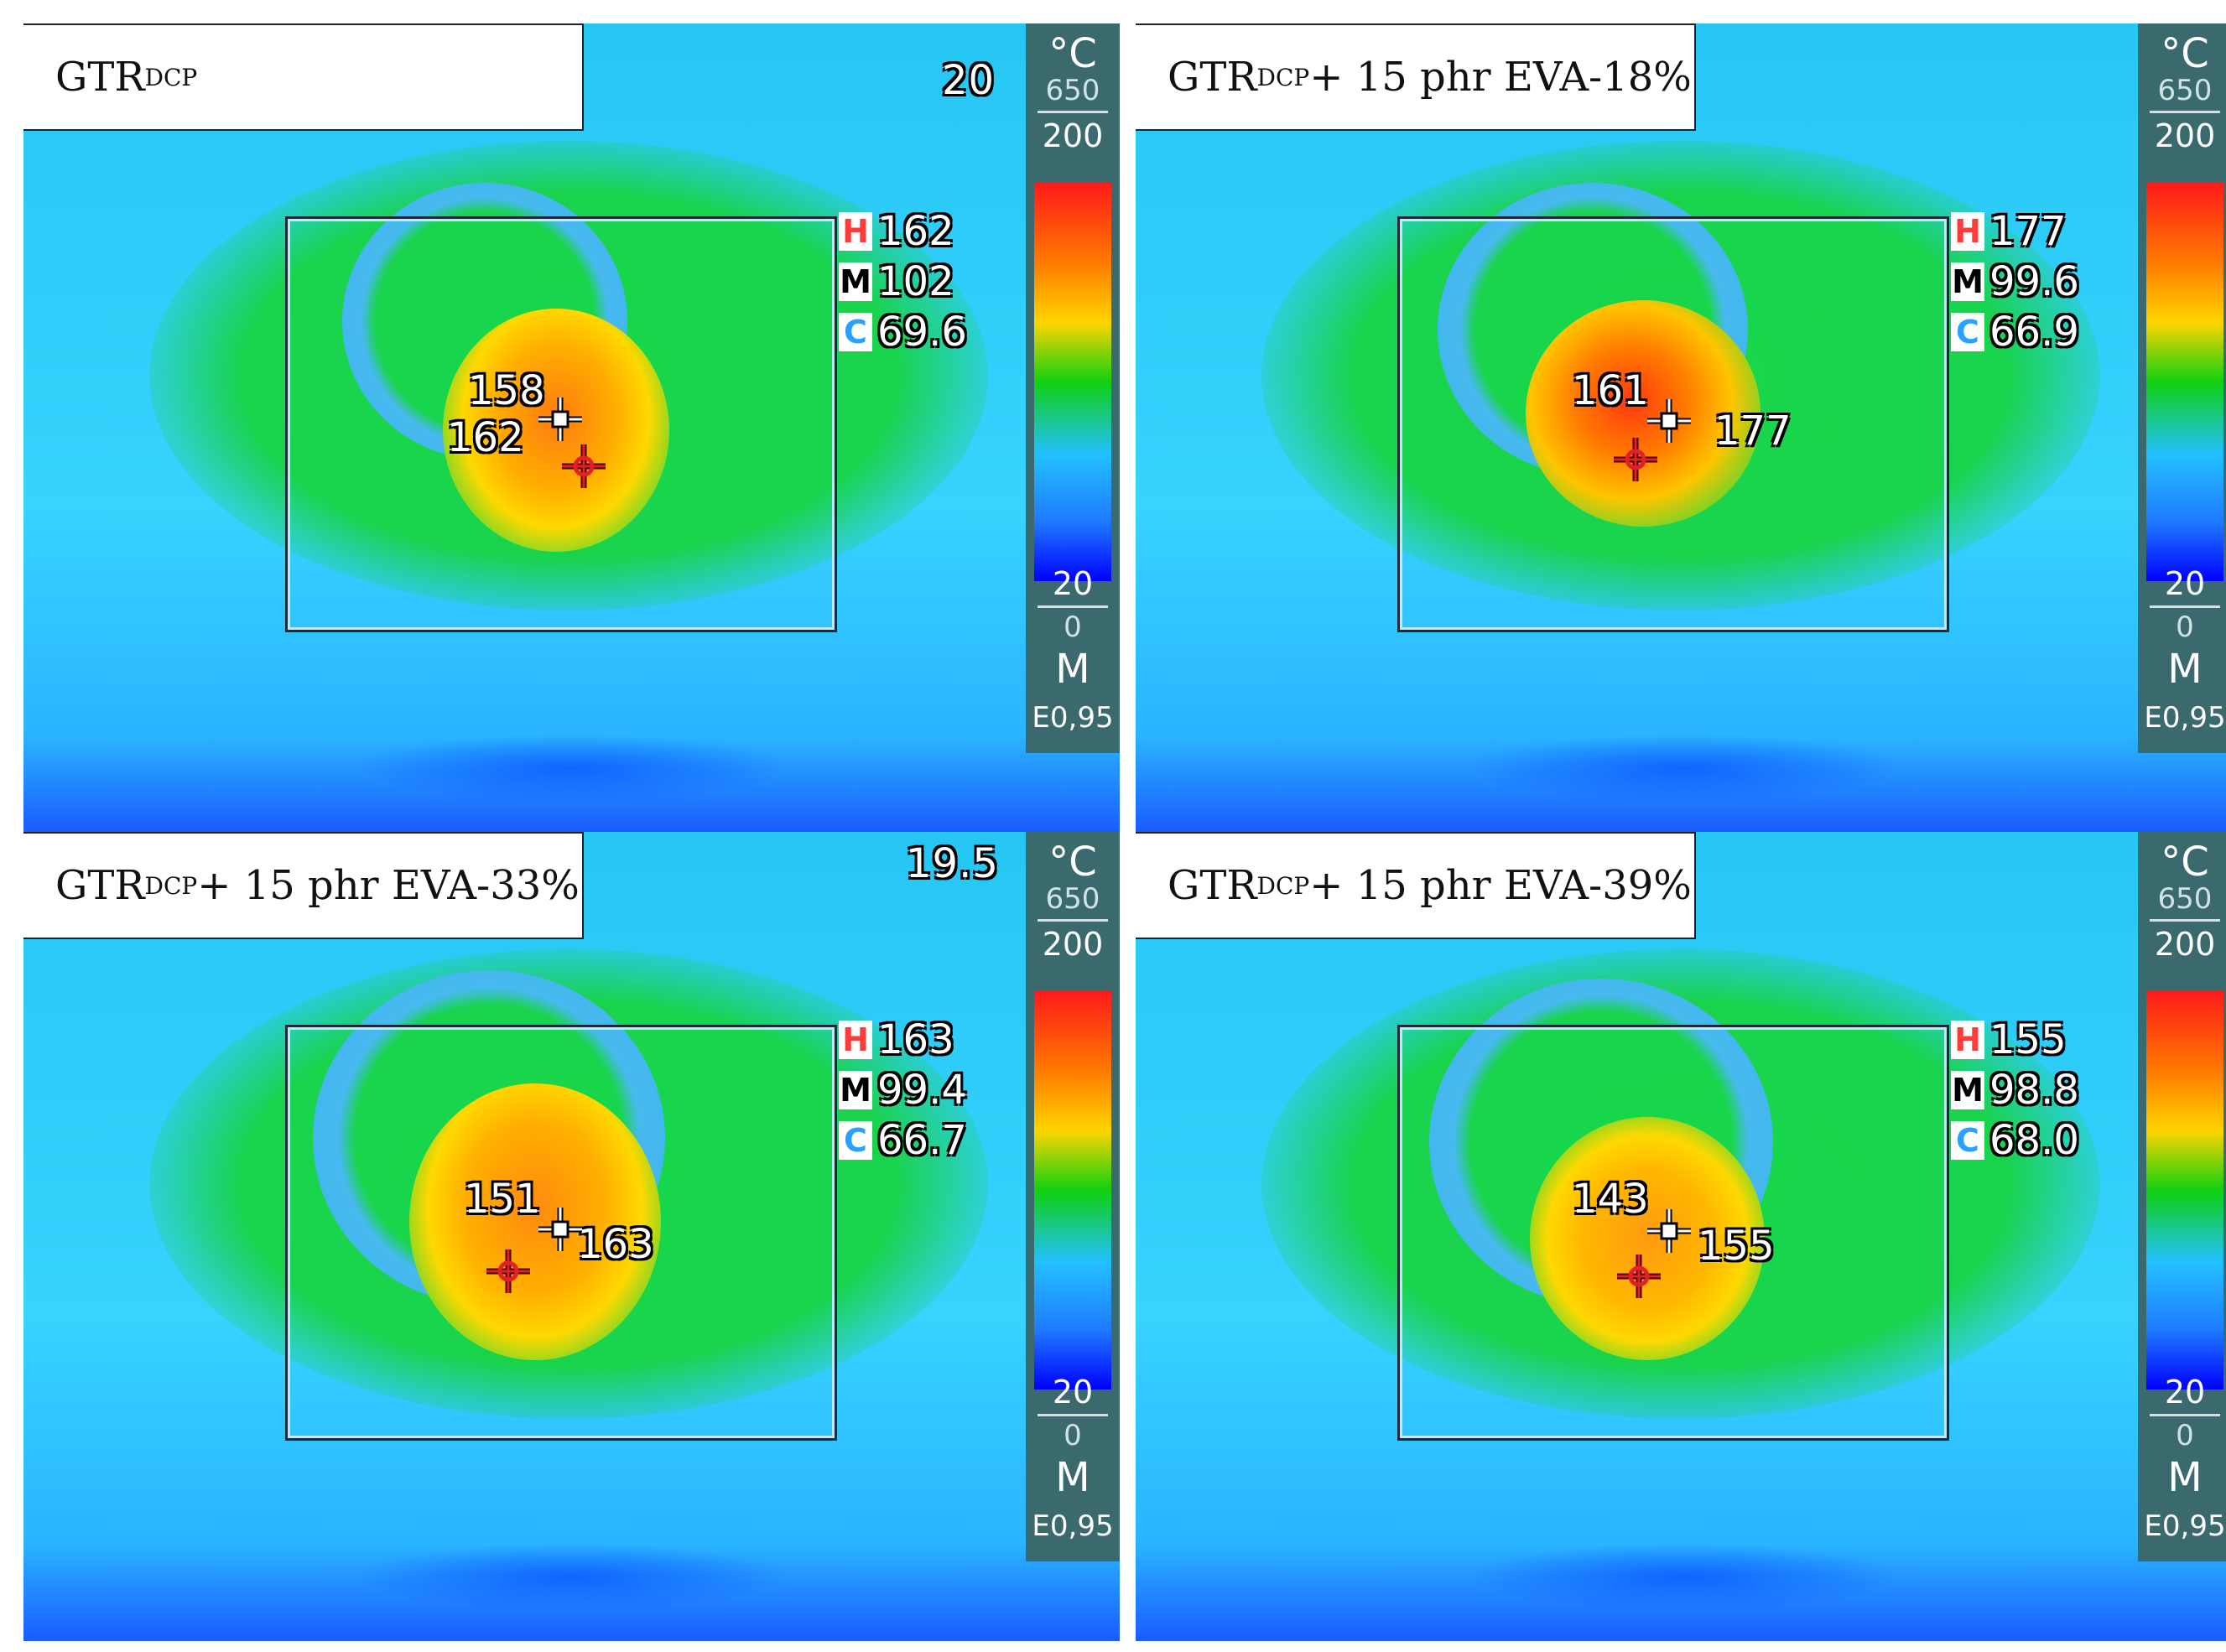 Image resolution: width=2226 pixels, height=1652 pixels. I want to click on mean-temp: M 102, so click(896, 281).